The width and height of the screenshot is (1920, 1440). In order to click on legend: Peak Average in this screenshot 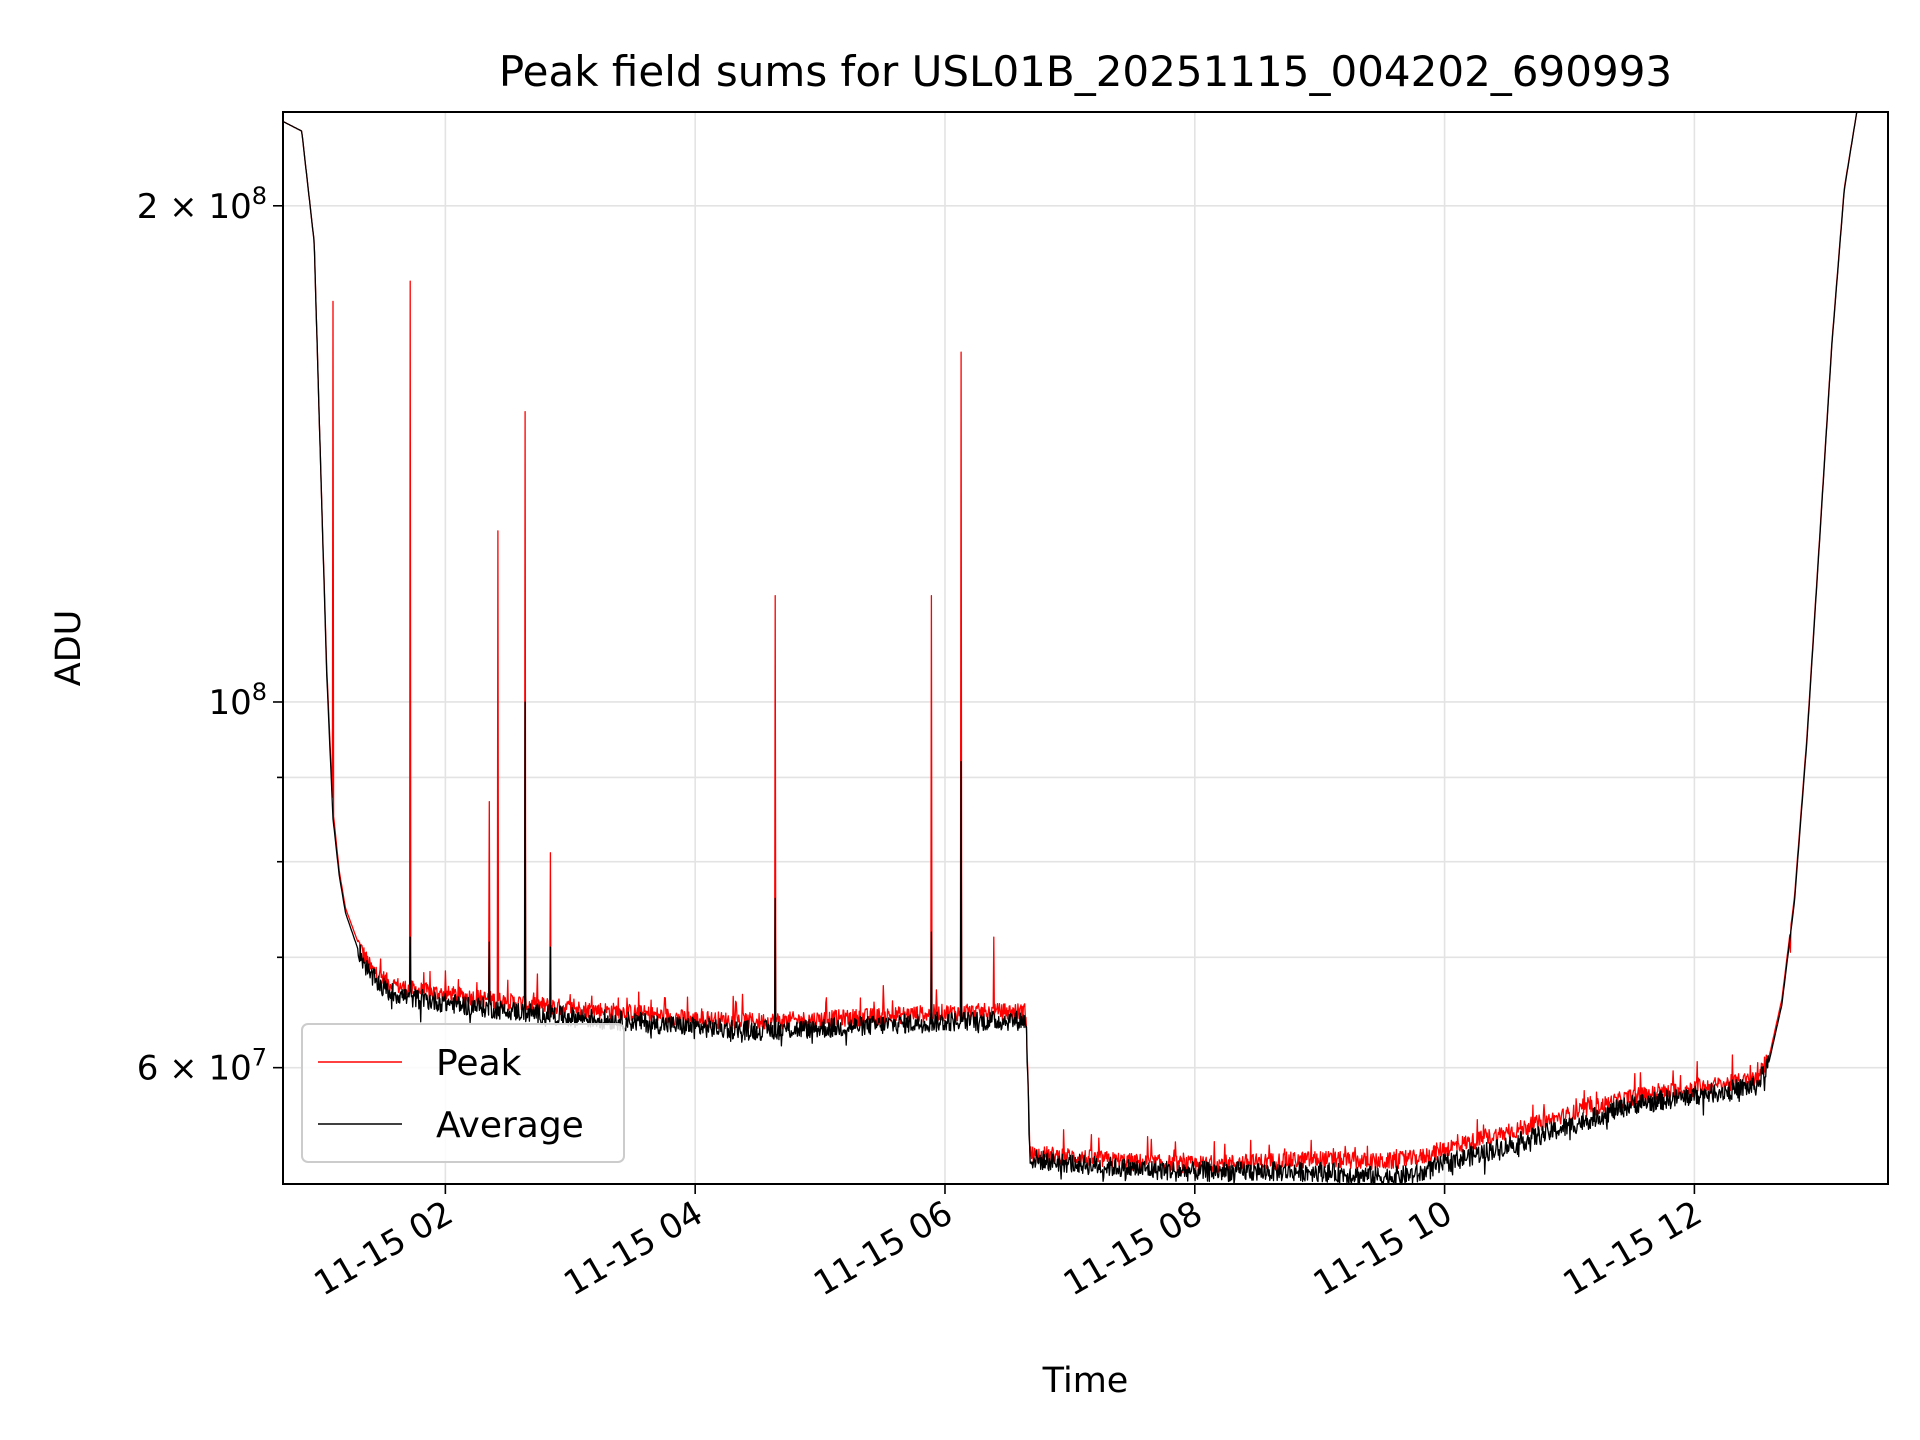, I will do `click(463, 1093)`.